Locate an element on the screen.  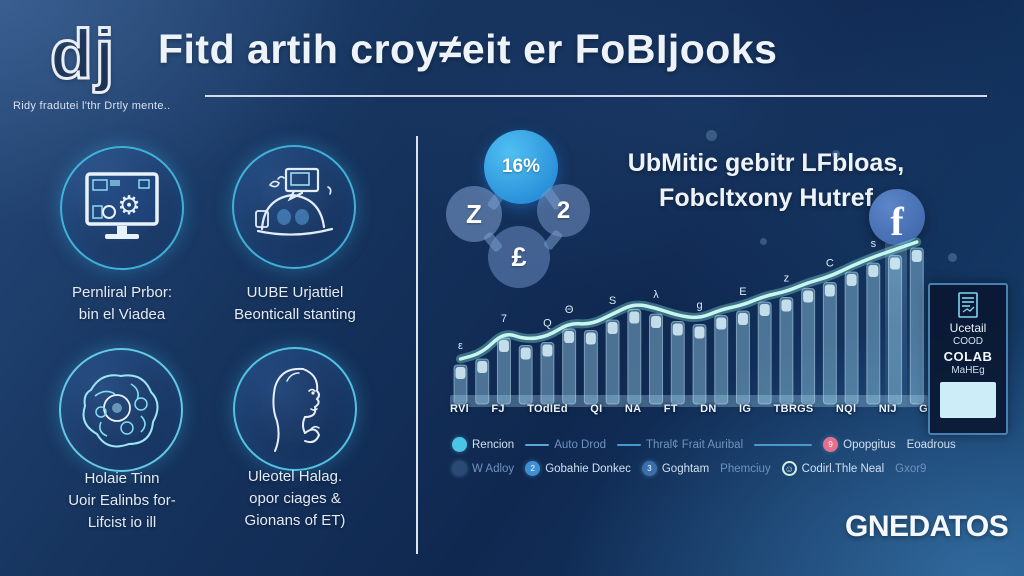
legend-dot-swatch: 2 is located at coordinates (533, 468).